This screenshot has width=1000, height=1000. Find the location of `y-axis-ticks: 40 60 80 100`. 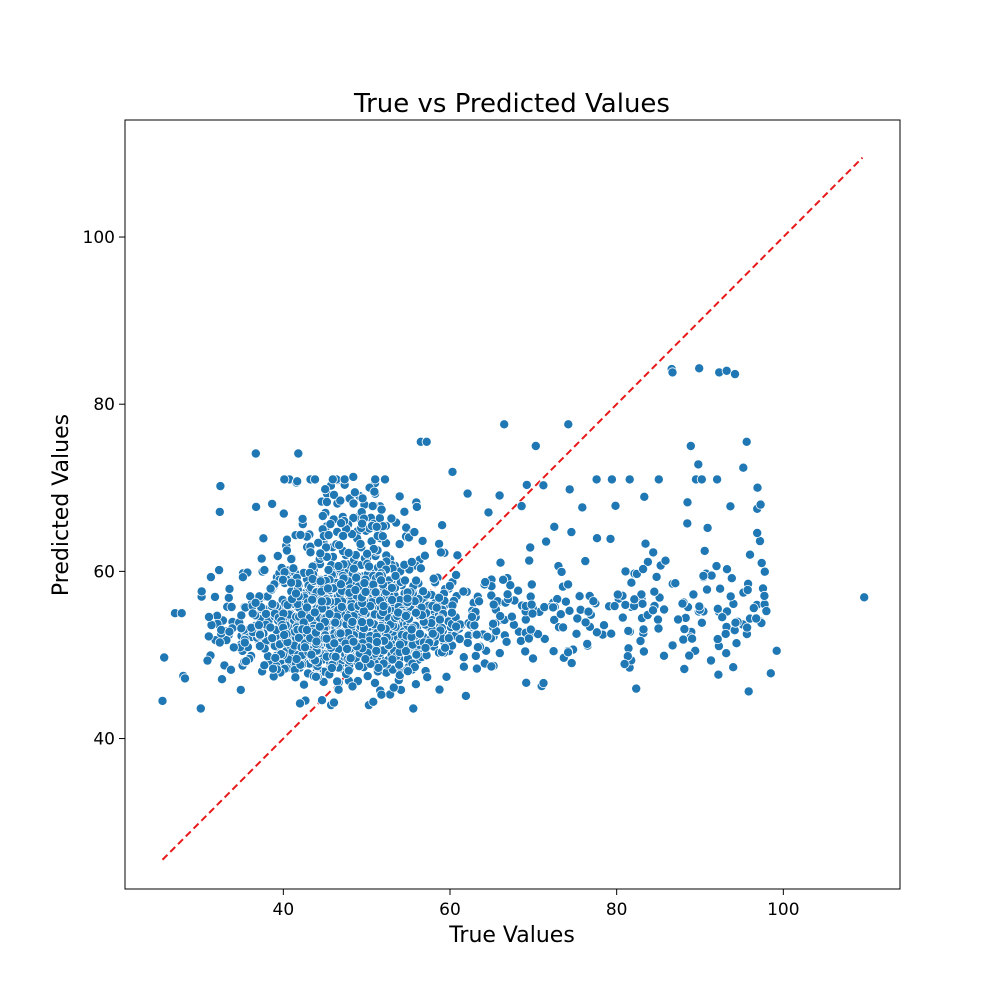

y-axis-ticks: 40 60 80 100 is located at coordinates (104, 489).